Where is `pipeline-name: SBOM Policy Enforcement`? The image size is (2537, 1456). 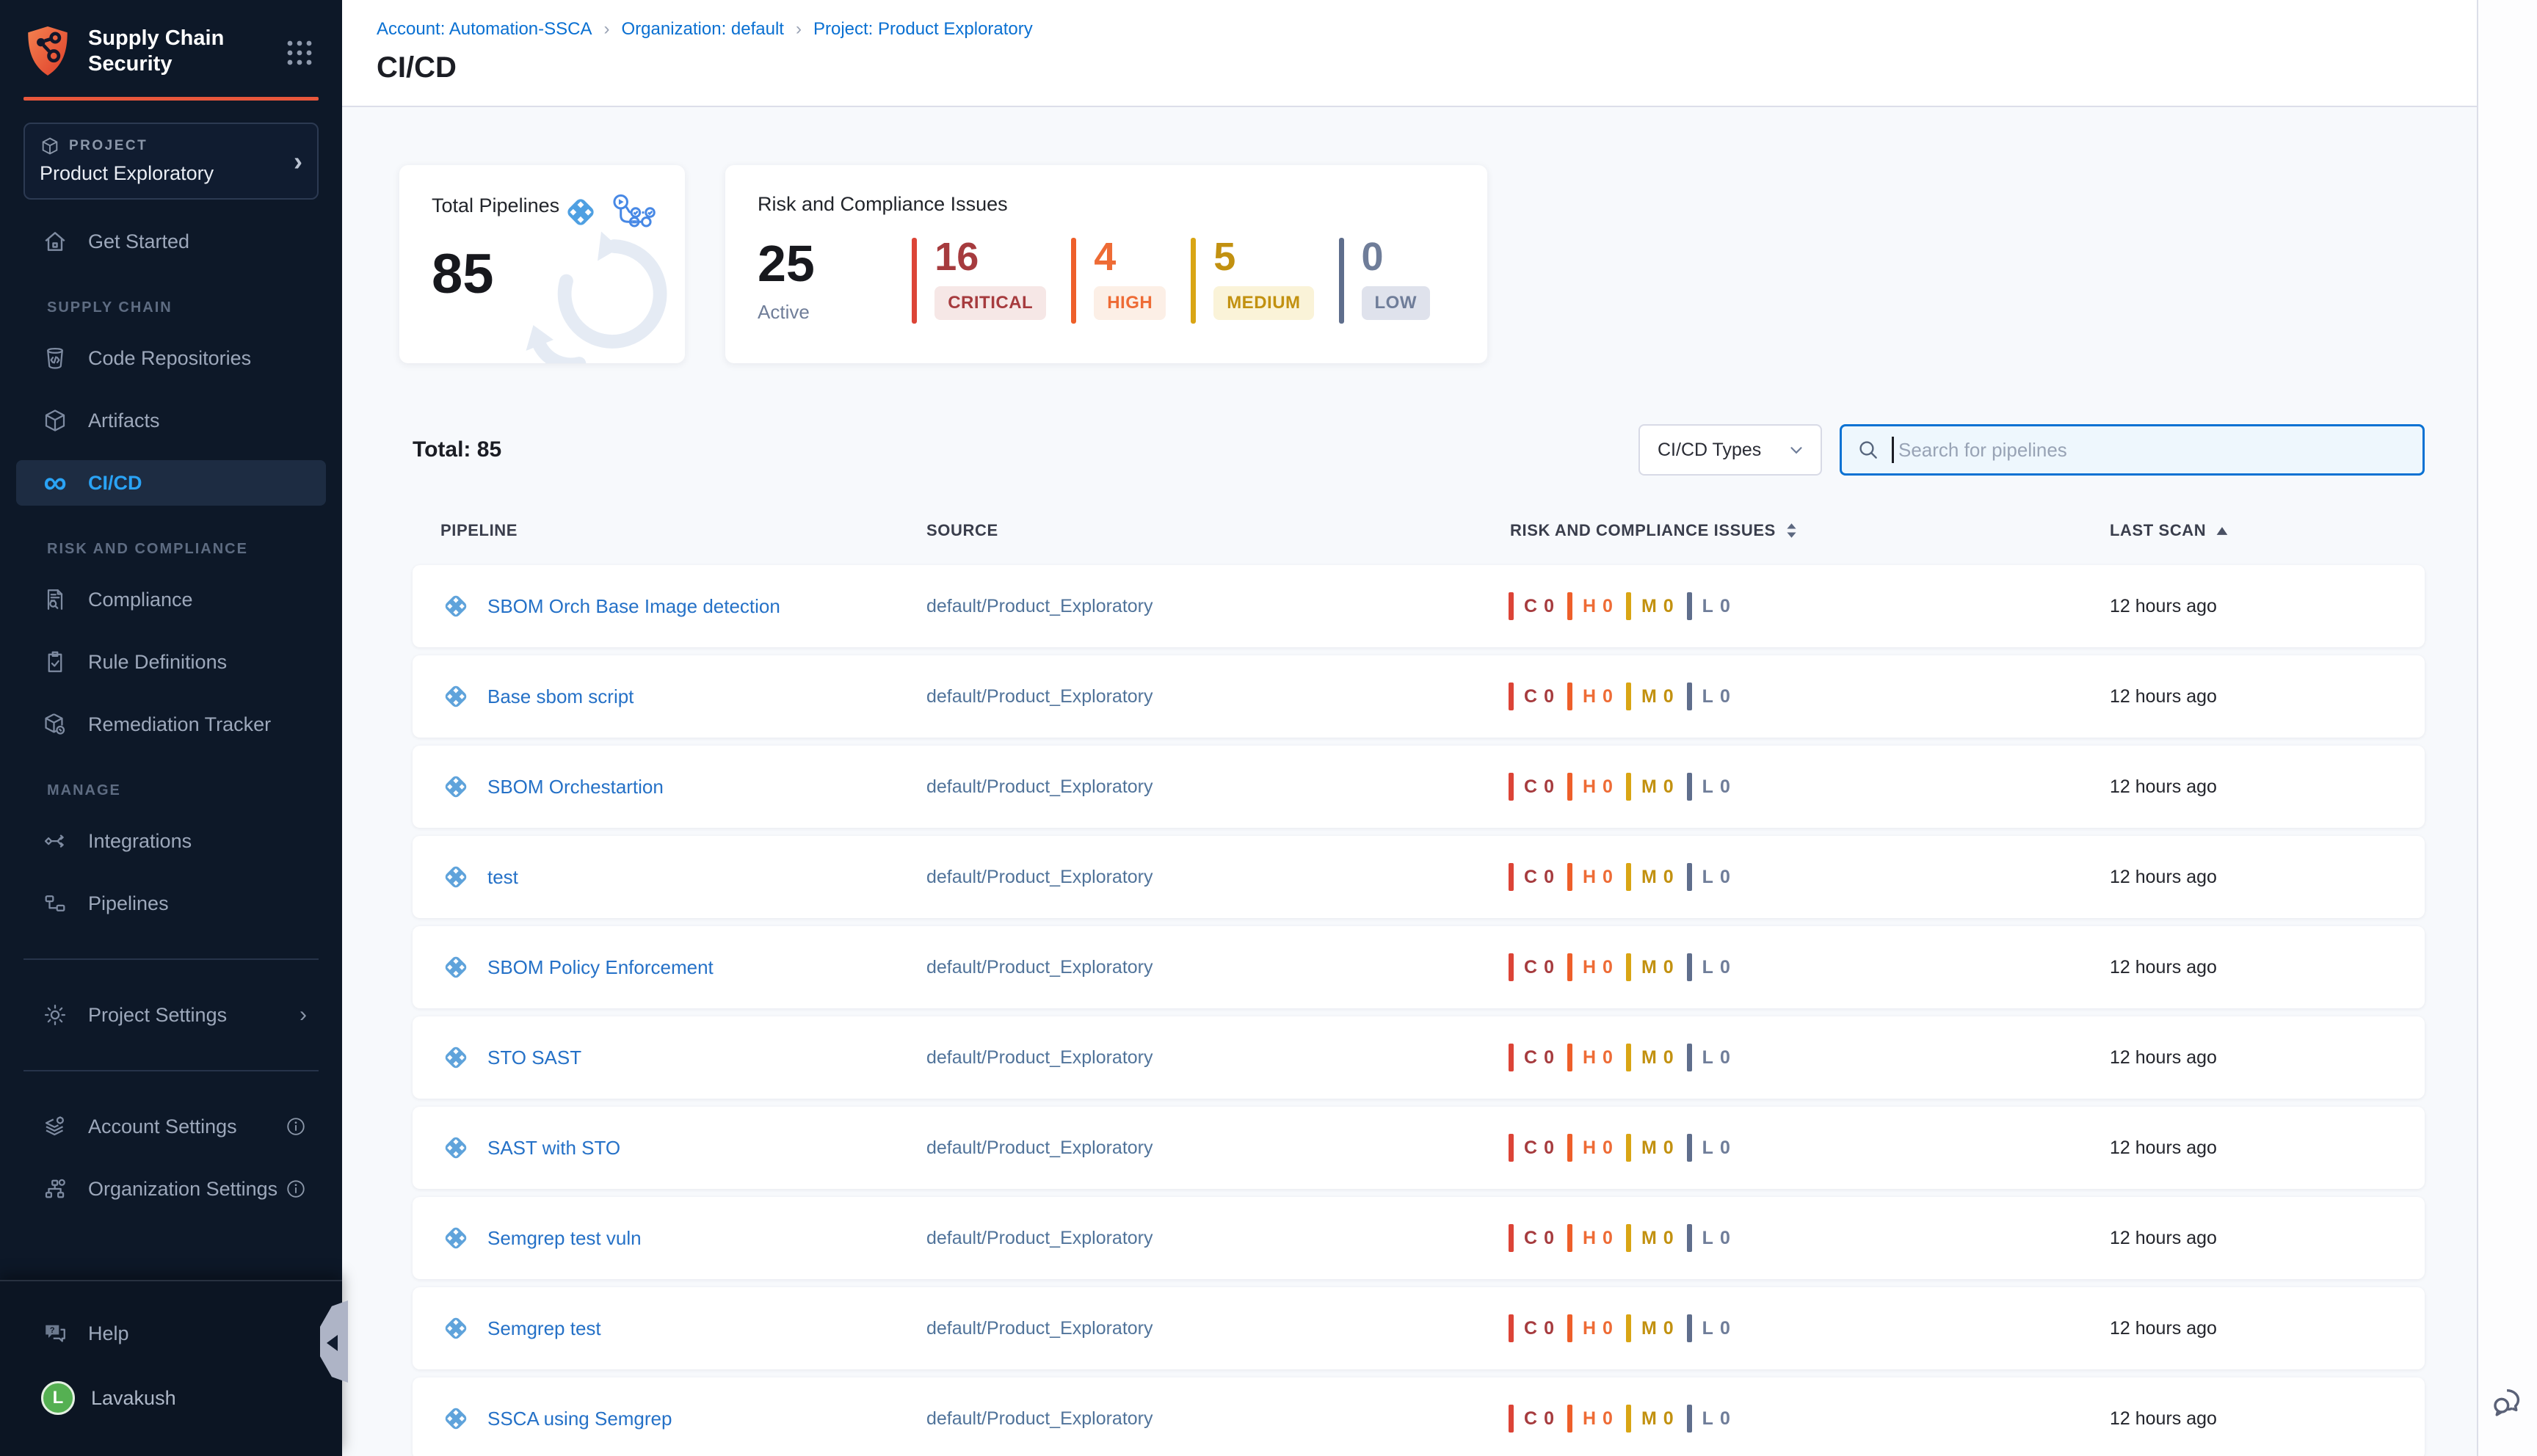
pipeline-name: SBOM Policy Enforcement is located at coordinates (600, 967).